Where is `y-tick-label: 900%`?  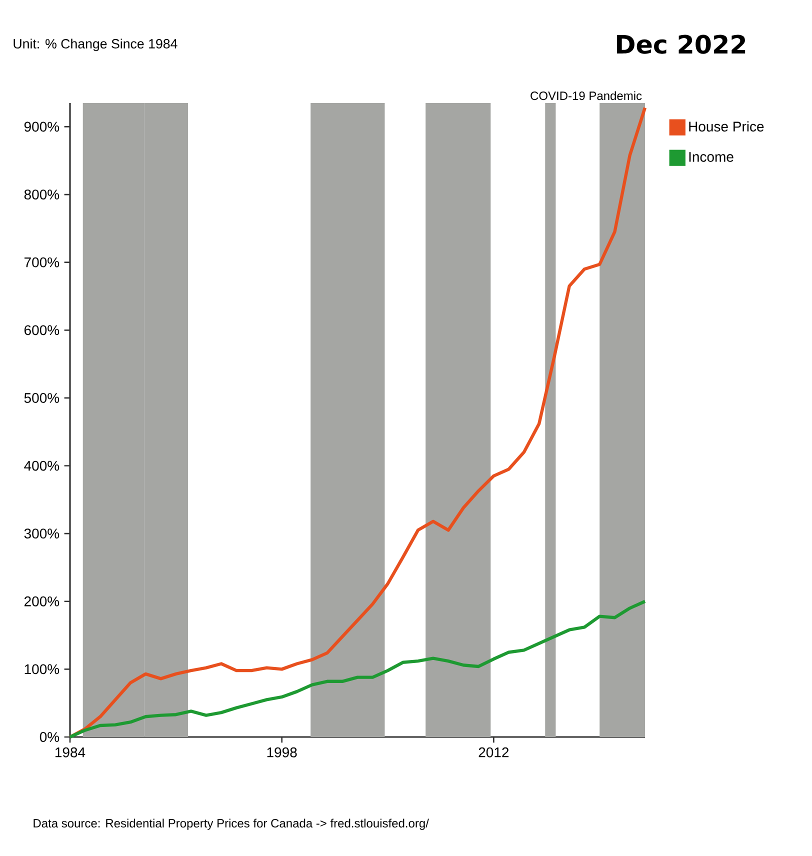 y-tick-label: 900% is located at coordinates (42, 127).